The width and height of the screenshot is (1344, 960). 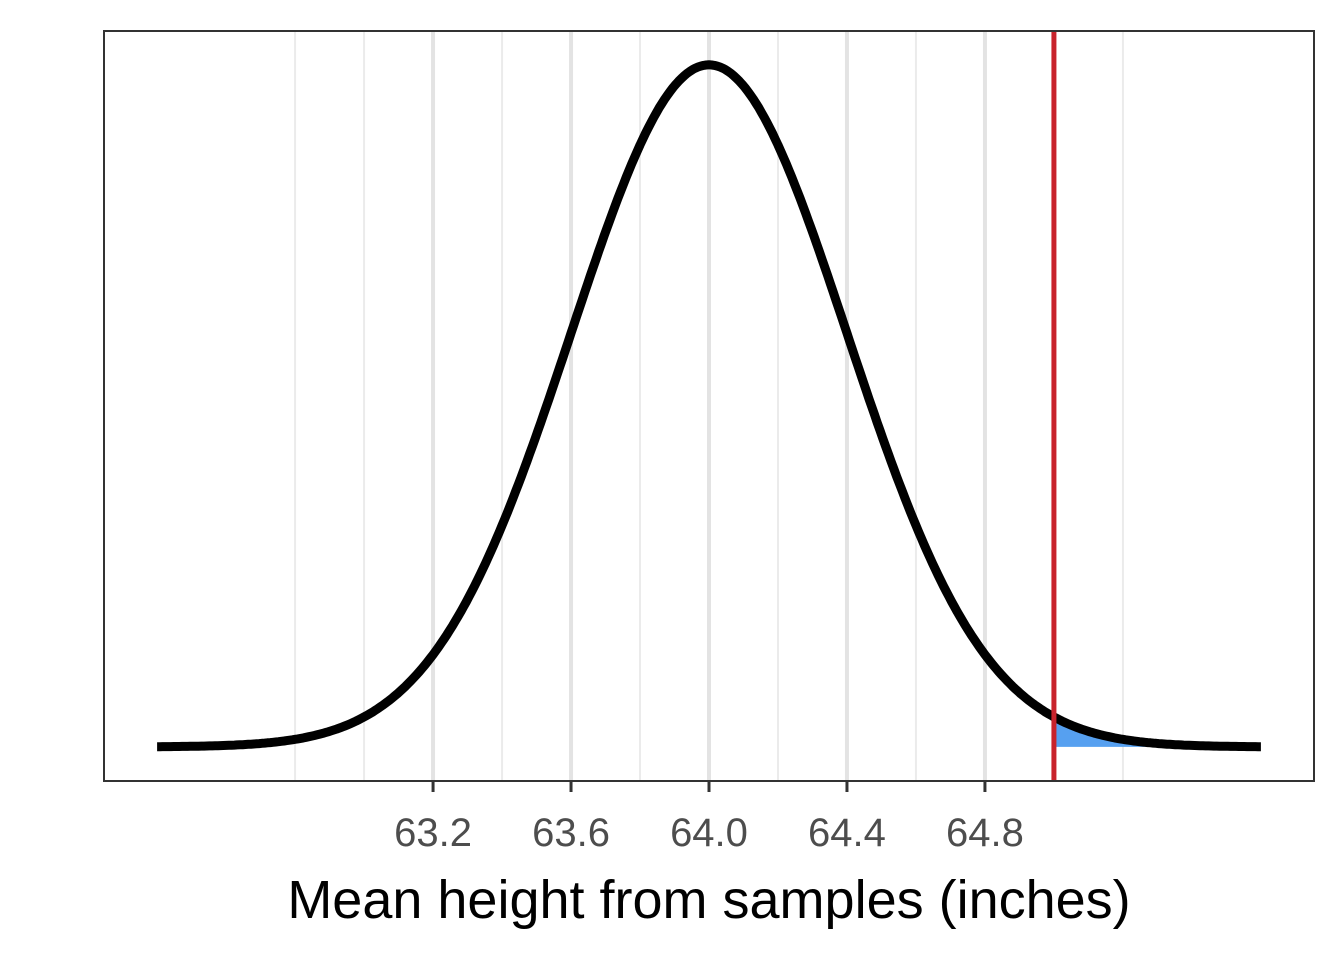 I want to click on x-tick-label: 64.4, so click(x=847, y=833).